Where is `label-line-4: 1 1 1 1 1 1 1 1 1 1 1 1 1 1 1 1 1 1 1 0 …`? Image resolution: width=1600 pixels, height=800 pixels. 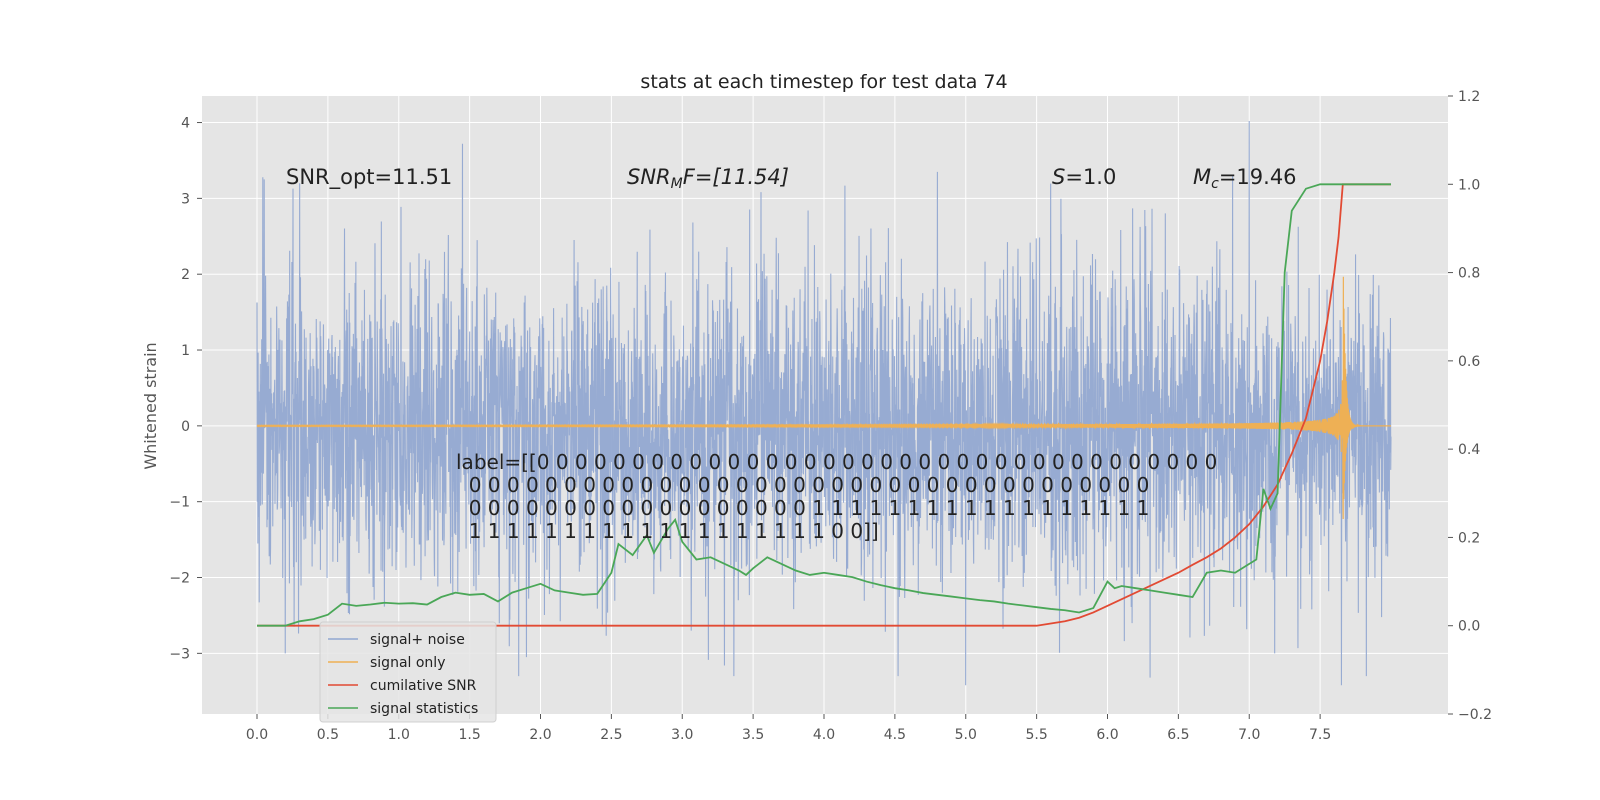
label-line-4: 1 1 1 1 1 1 1 1 1 1 1 1 1 1 1 1 1 1 1 0 … is located at coordinates (667, 531).